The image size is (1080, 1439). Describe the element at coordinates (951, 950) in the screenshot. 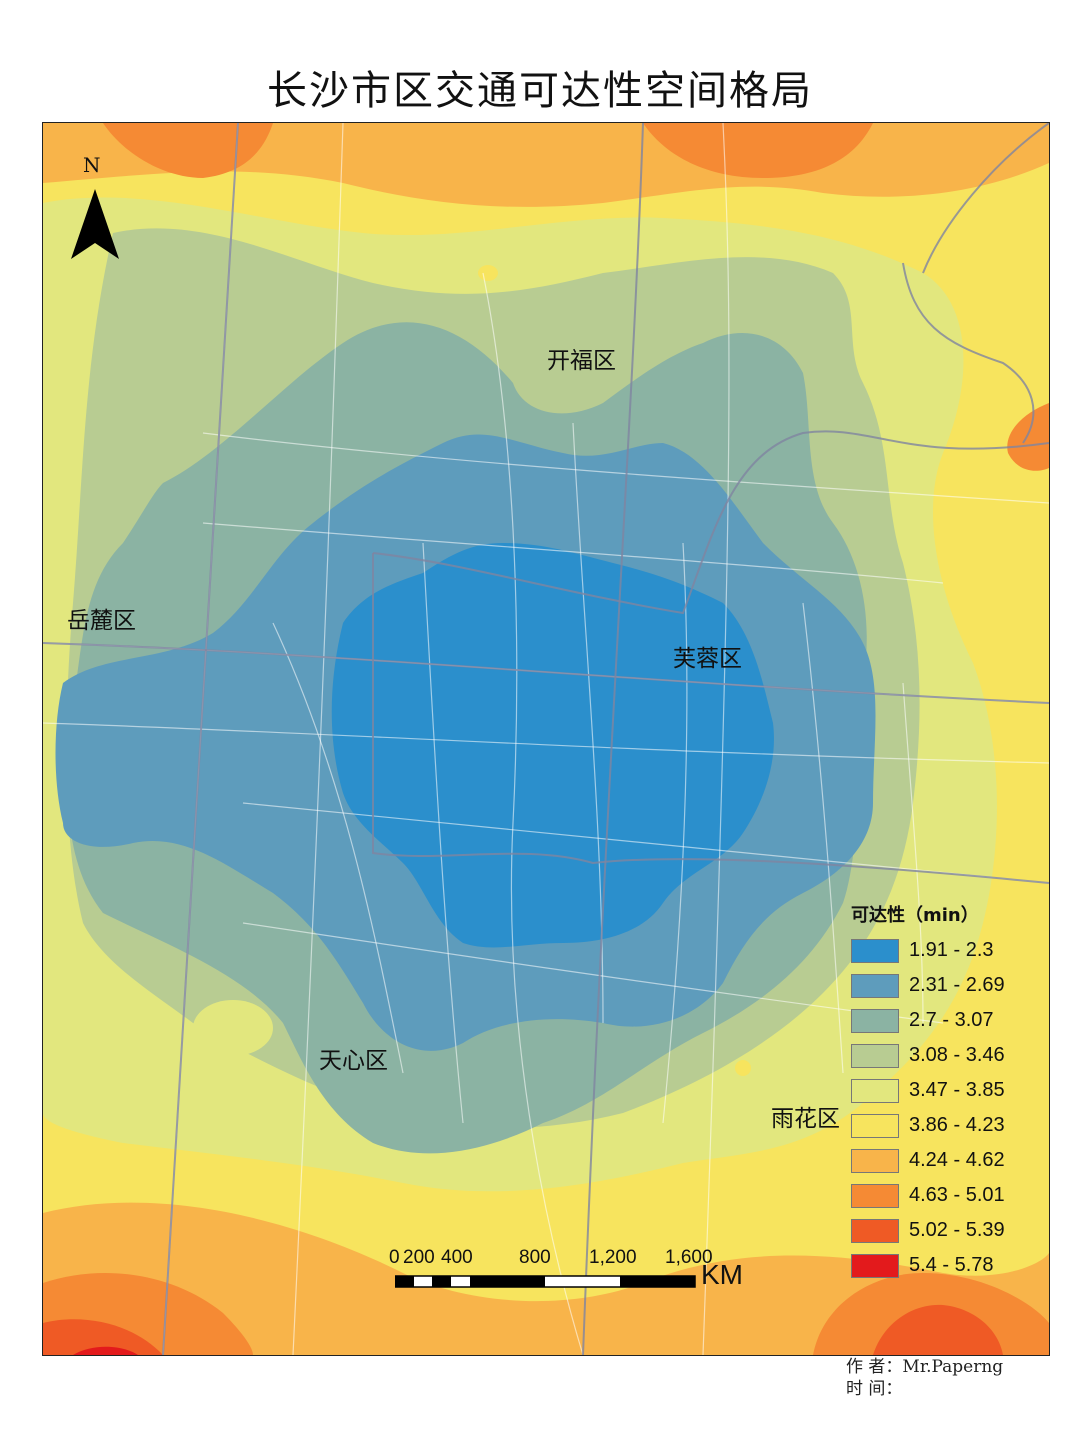

I see `legend-label: 1.91 - 2.3` at that location.